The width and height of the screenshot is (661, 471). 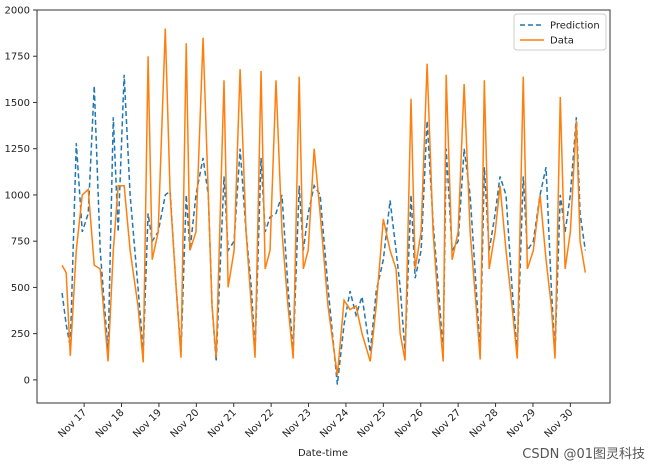 I want to click on y-tick-label: 750, so click(x=20, y=242).